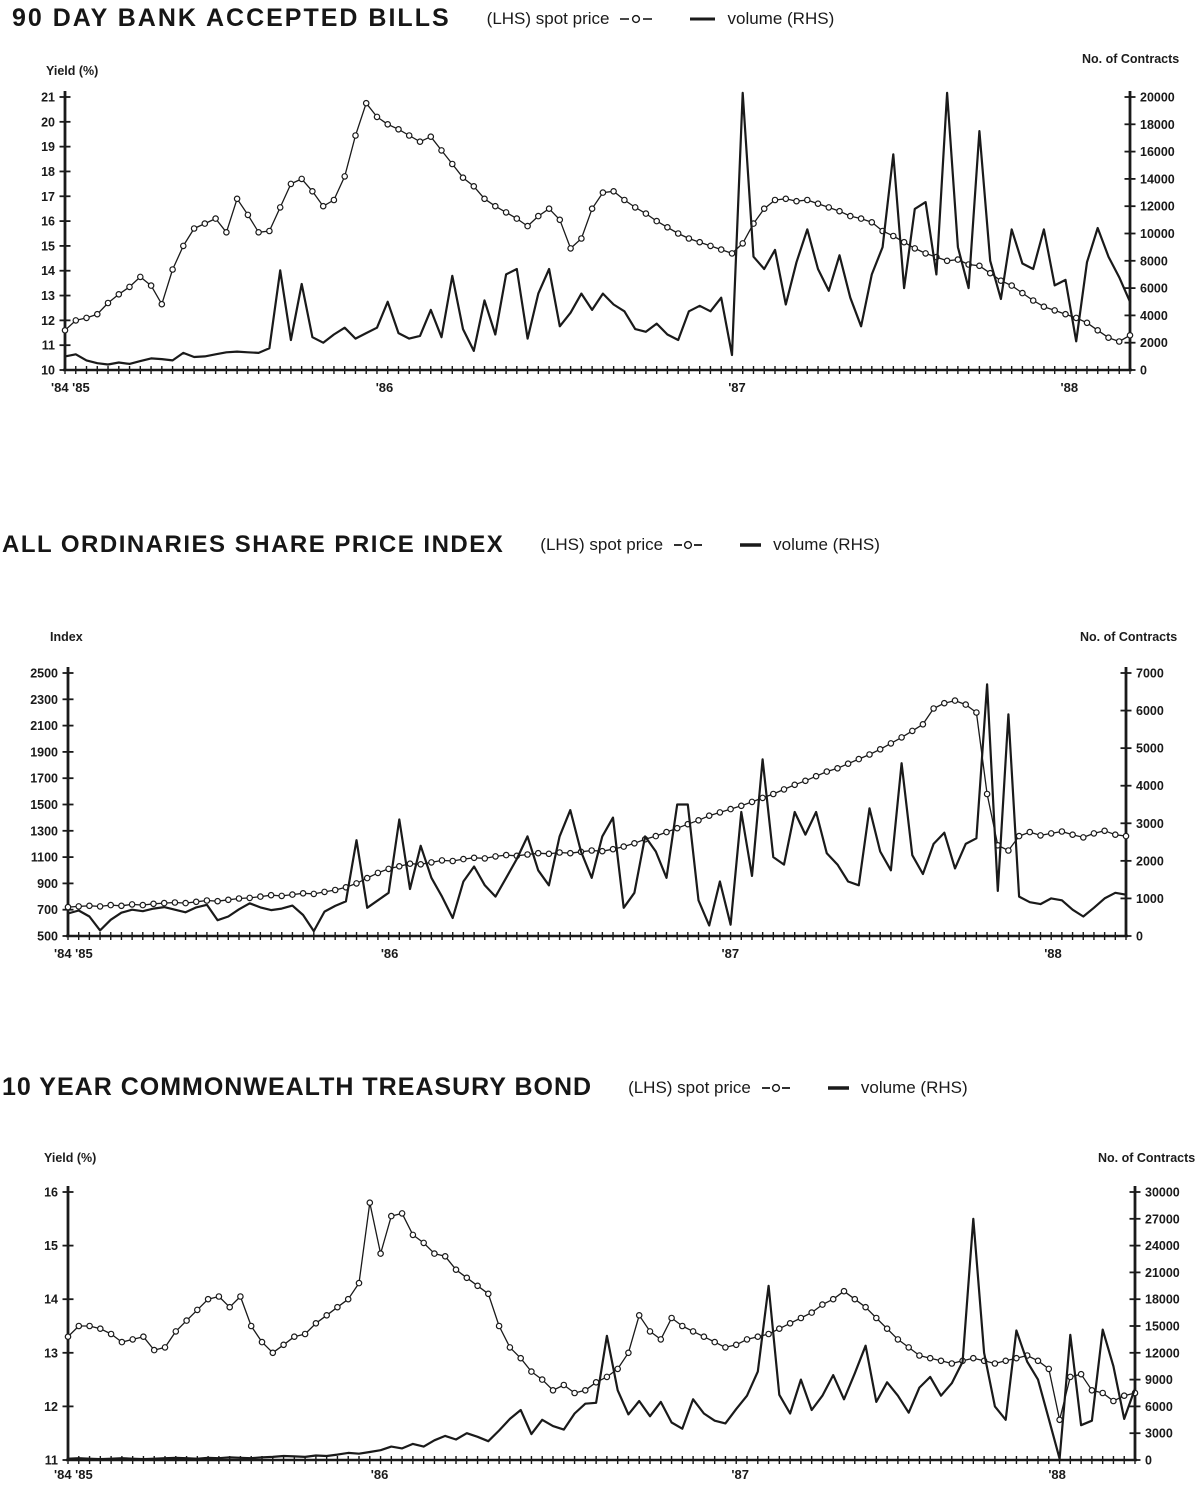 This screenshot has height=1487, width=1200. I want to click on svg-text: 700, so click(47, 910).